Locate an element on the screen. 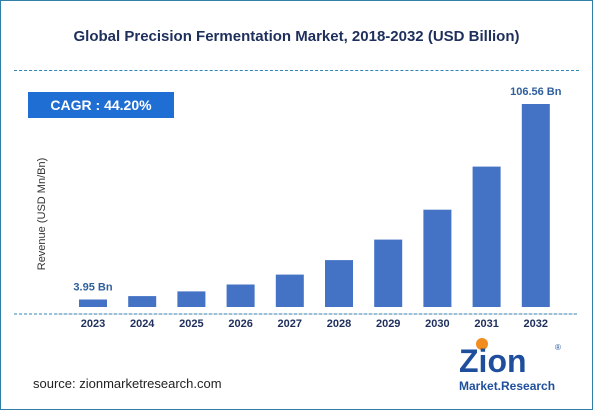 This screenshot has width=593, height=410. bar-2030 is located at coordinates (437, 258).